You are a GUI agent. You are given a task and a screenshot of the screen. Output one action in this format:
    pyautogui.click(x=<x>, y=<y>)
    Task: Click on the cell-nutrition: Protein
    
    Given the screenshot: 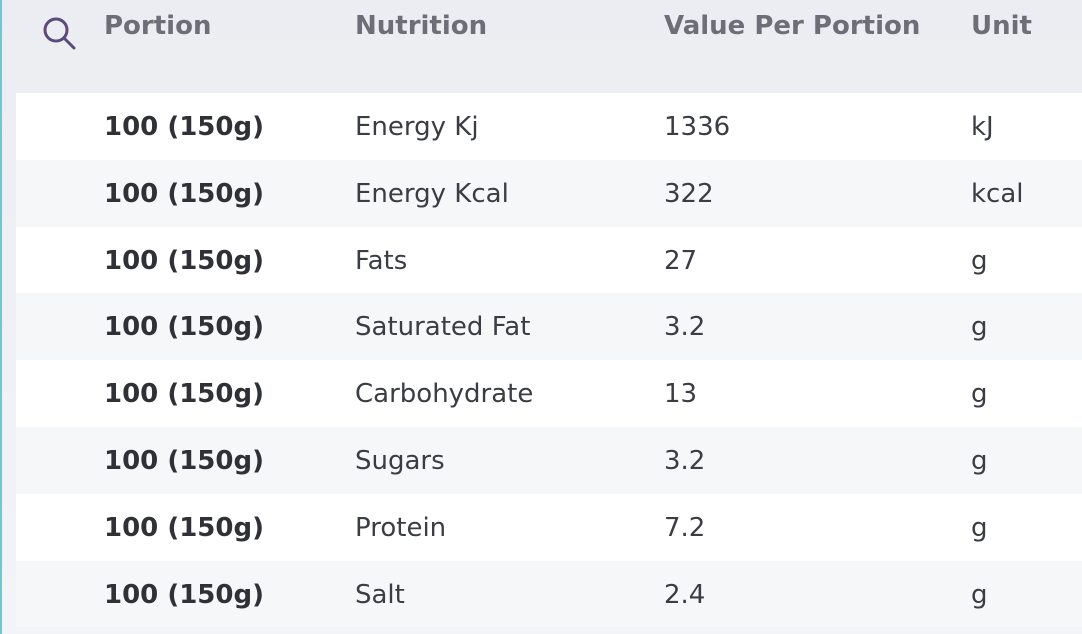 What is the action you would take?
    pyautogui.click(x=401, y=527)
    